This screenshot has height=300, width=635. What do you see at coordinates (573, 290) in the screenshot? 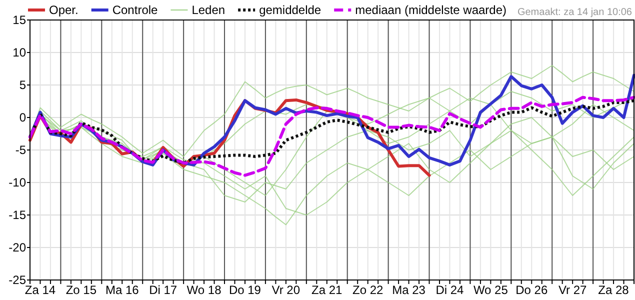
I see `x-tick-label: Vr 27` at bounding box center [573, 290].